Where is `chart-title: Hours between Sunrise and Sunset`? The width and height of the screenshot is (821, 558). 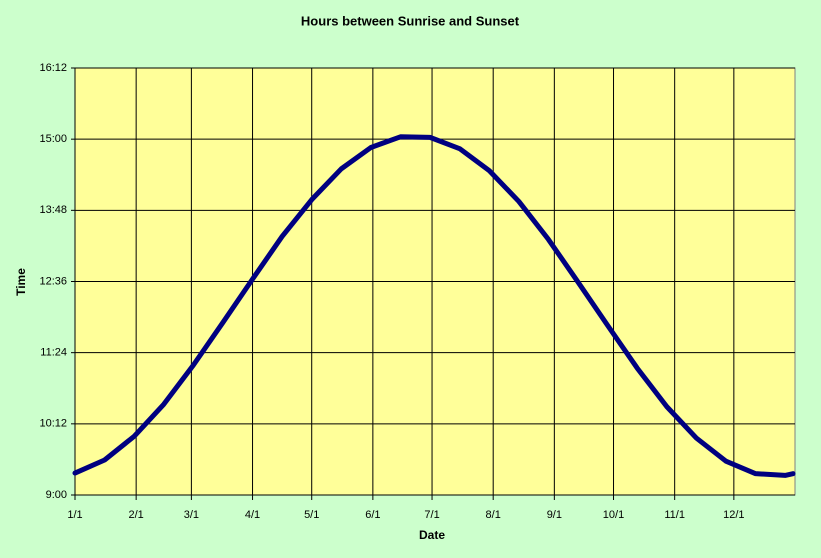 chart-title: Hours between Sunrise and Sunset is located at coordinates (410, 20).